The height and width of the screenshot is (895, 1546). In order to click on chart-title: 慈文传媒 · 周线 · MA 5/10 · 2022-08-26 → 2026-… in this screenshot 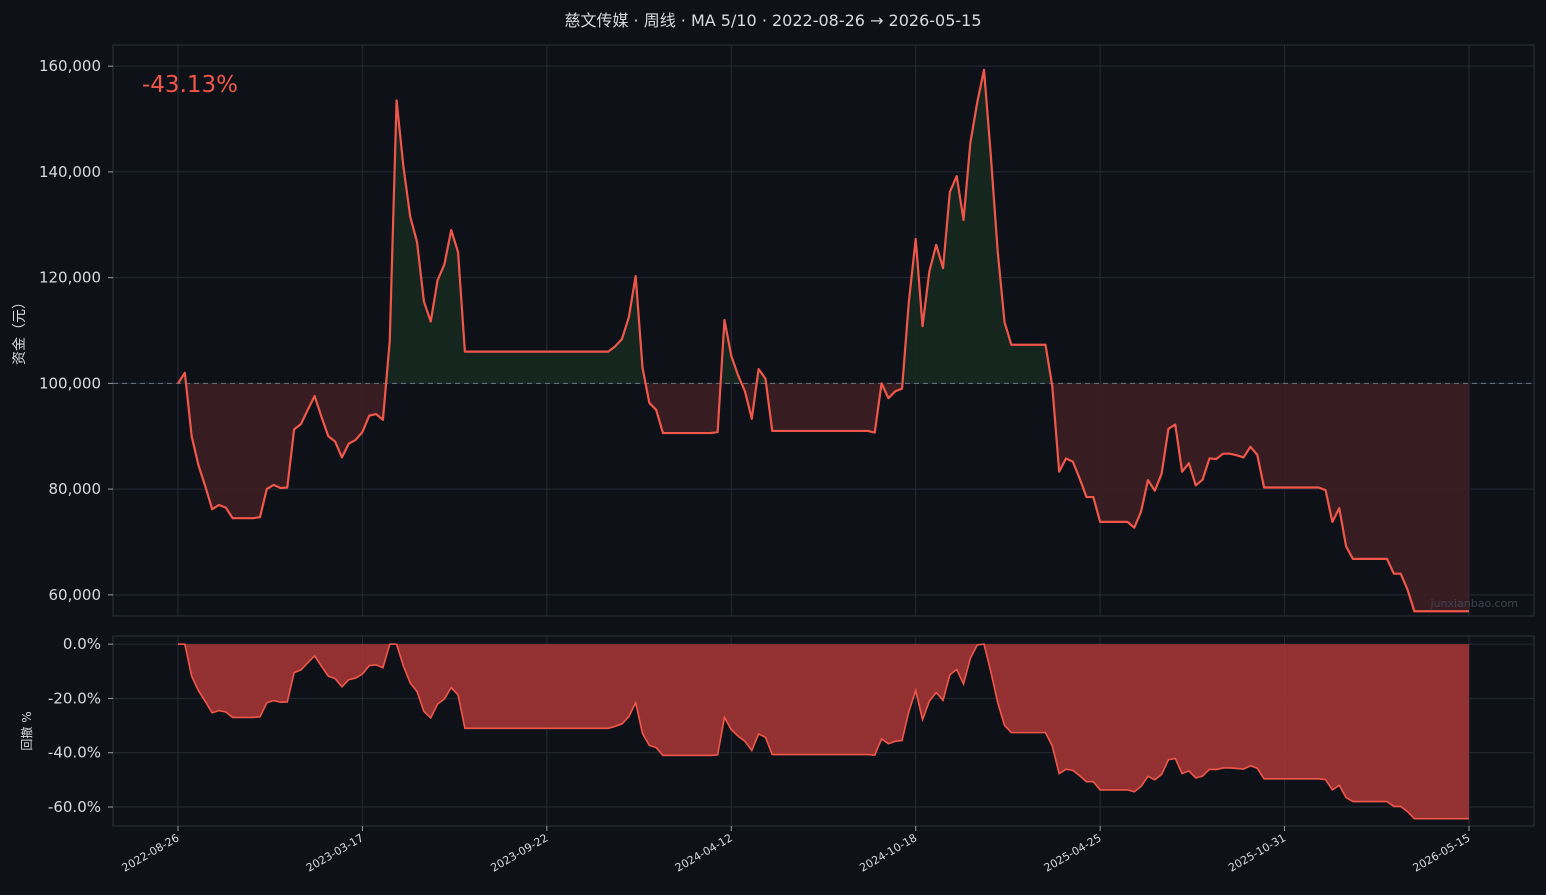, I will do `click(772, 20)`.